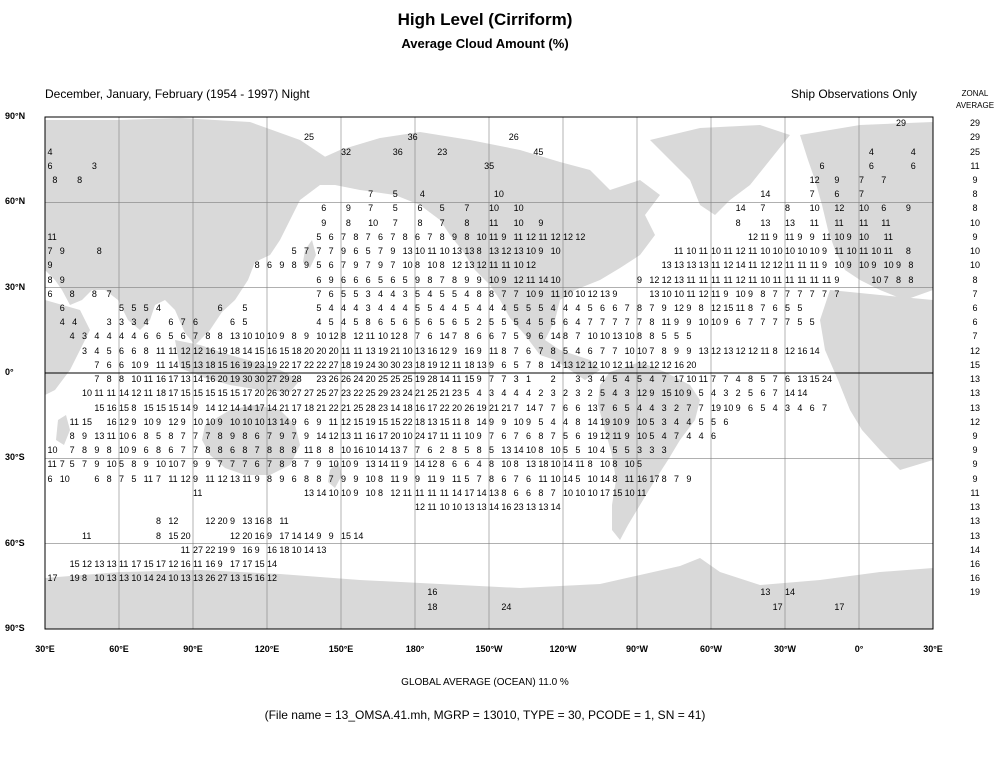 This screenshot has width=998, height=760. I want to click on grid-cell-value: 2, so click(590, 393).